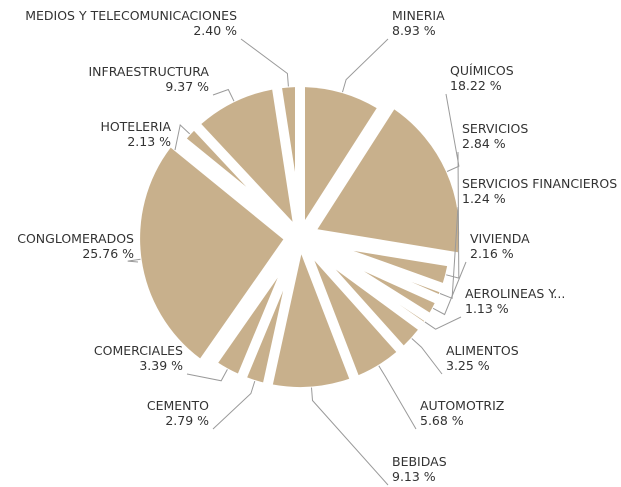 This screenshot has width=621, height=487. Describe the element at coordinates (234, 405) in the screenshot. I see `leader-line-cemento` at that location.